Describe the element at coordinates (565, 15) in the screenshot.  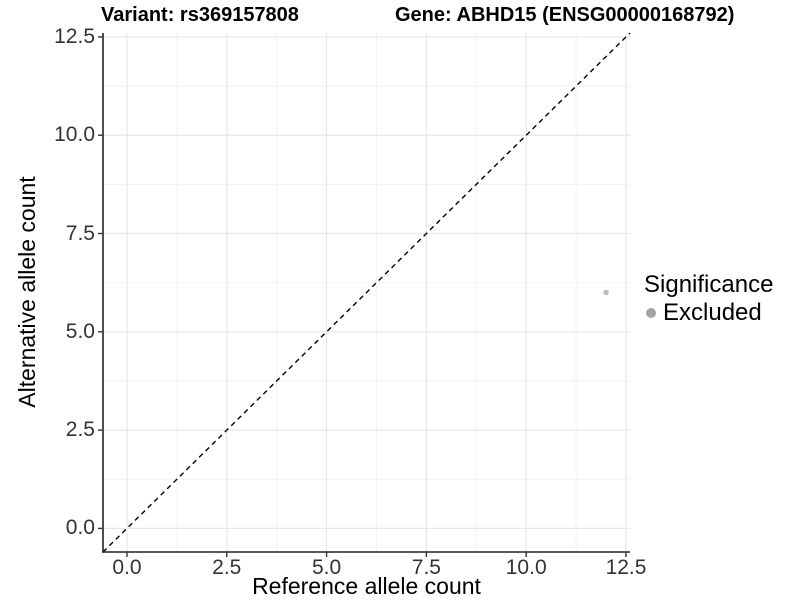
I see `plot-title-gene: Gene: ABHD15 (ENSG00000168792)` at that location.